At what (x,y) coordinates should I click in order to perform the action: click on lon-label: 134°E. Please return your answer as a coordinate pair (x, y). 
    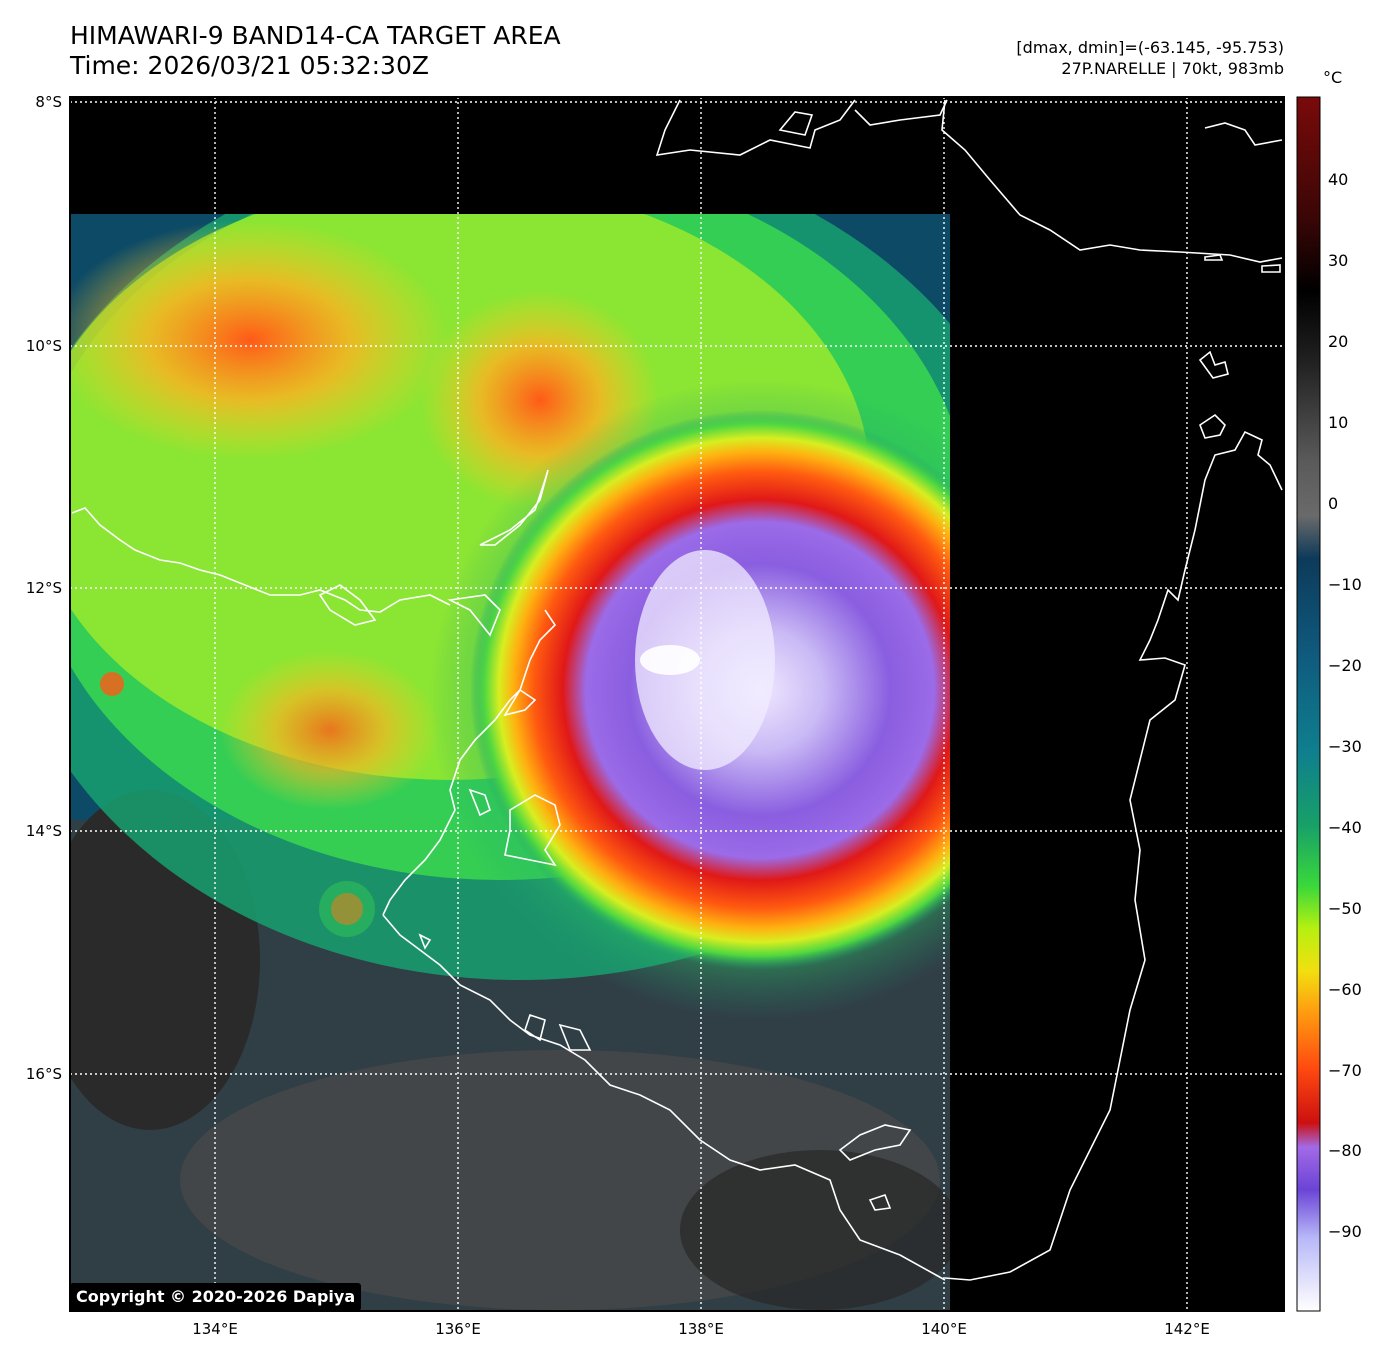
    Looking at the image, I should click on (215, 1329).